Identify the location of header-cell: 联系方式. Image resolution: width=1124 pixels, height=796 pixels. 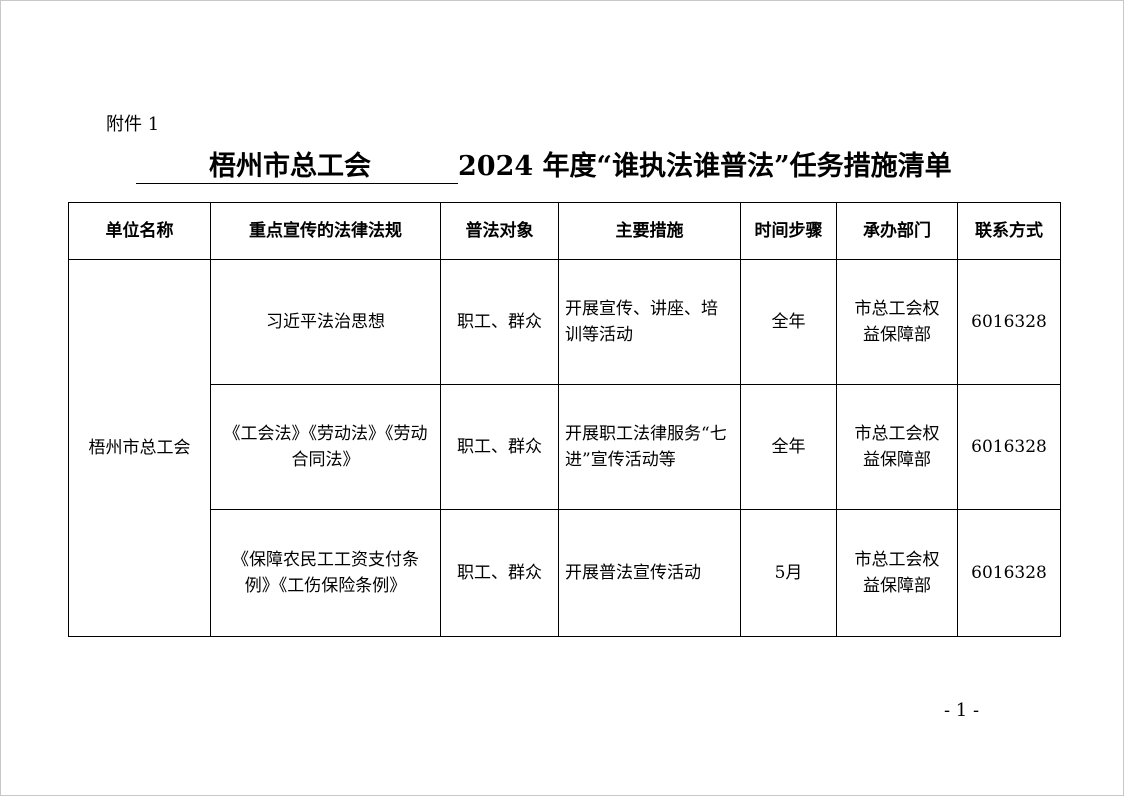
(1009, 231).